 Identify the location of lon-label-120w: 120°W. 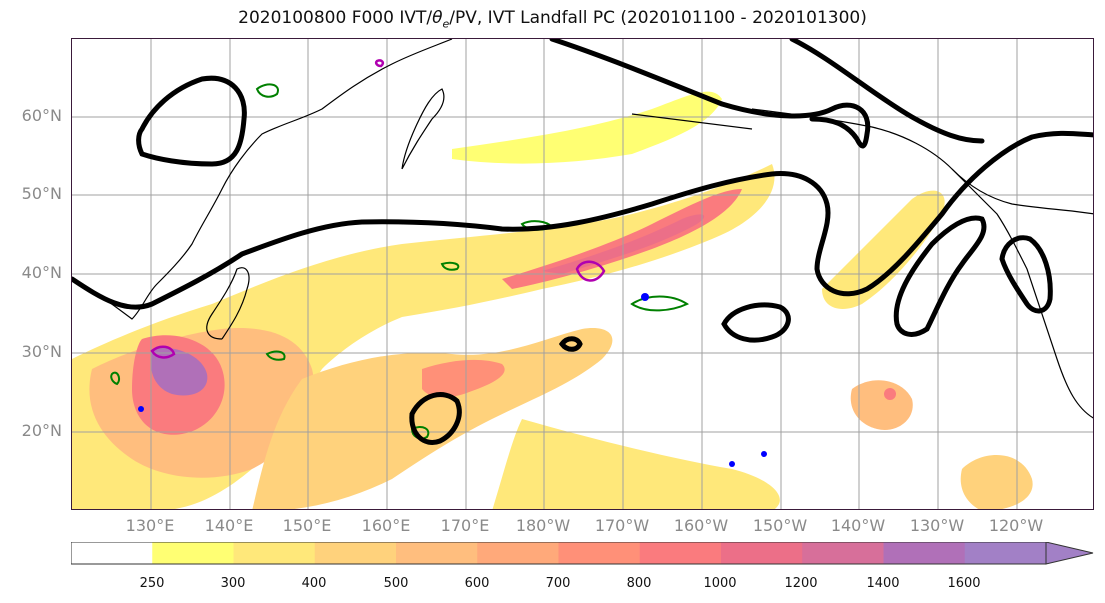
(1016, 525).